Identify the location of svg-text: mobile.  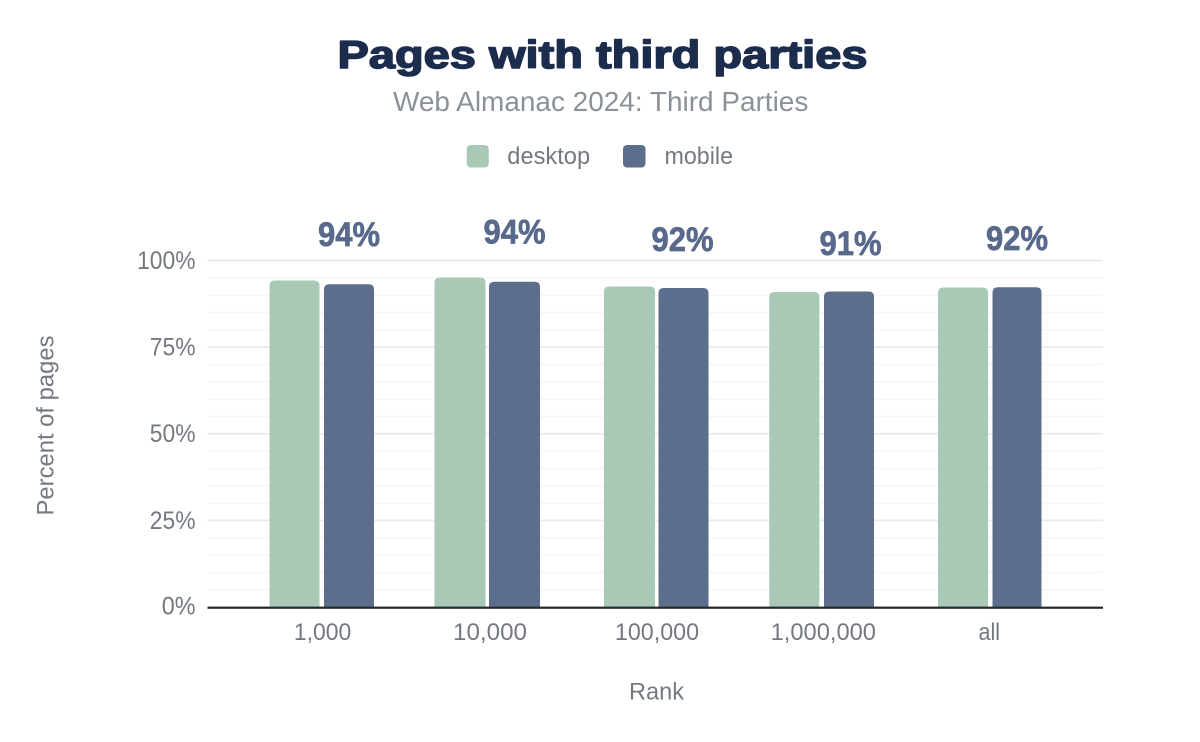
(699, 156).